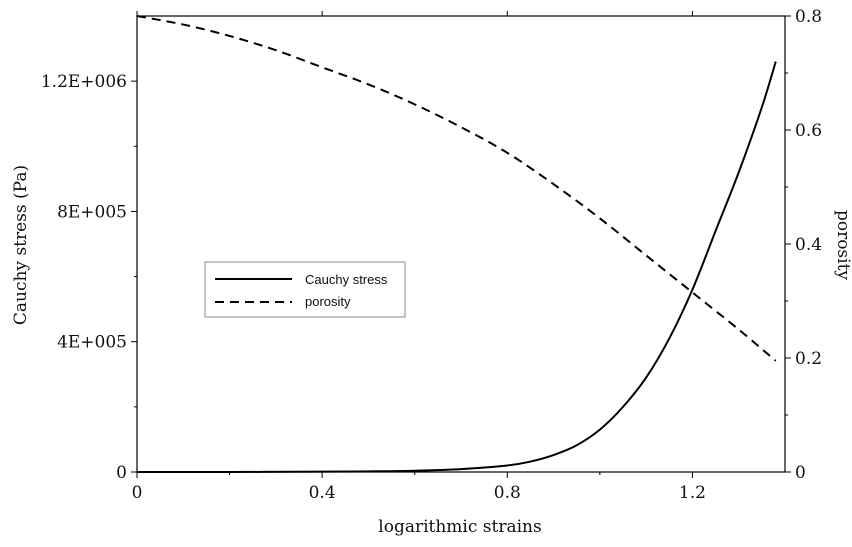 The height and width of the screenshot is (547, 852). Describe the element at coordinates (21, 245) in the screenshot. I see `y-axis-title: Cauchy stress (Pa)` at that location.